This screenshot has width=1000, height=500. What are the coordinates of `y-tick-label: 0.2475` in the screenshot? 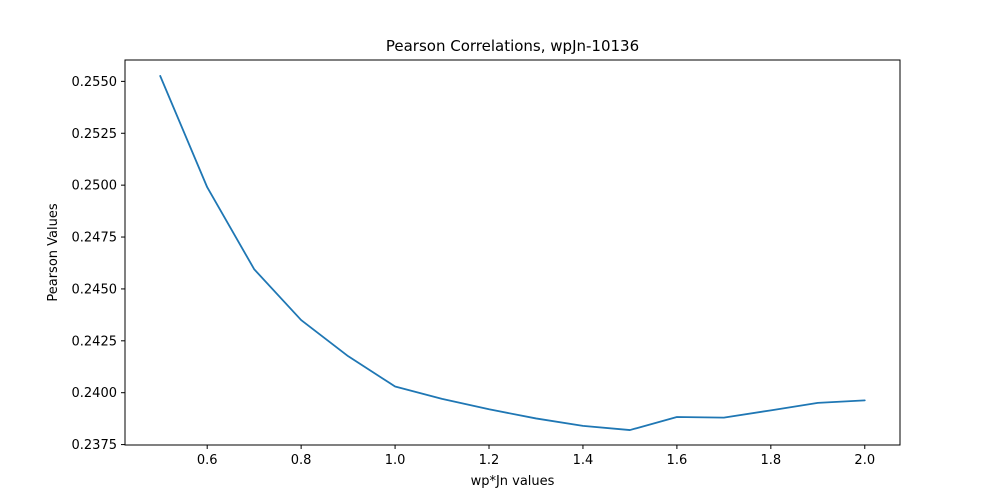 It's located at (95, 238).